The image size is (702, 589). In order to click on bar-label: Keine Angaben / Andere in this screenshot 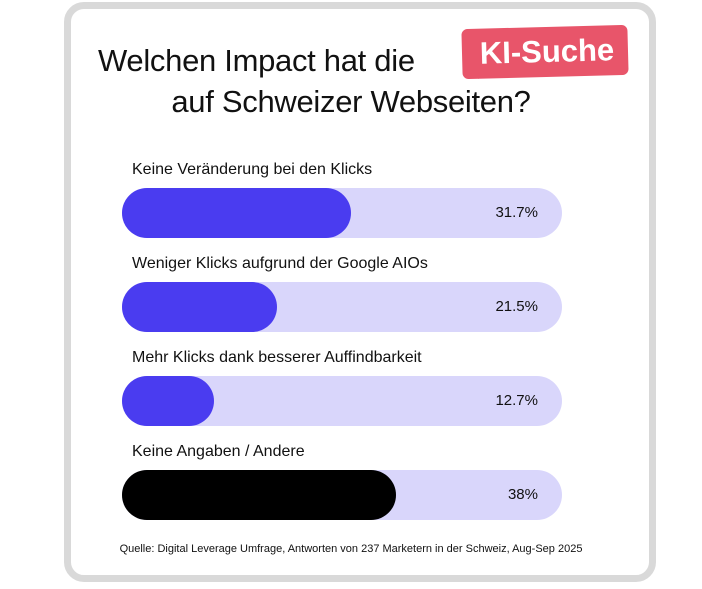, I will do `click(218, 451)`.